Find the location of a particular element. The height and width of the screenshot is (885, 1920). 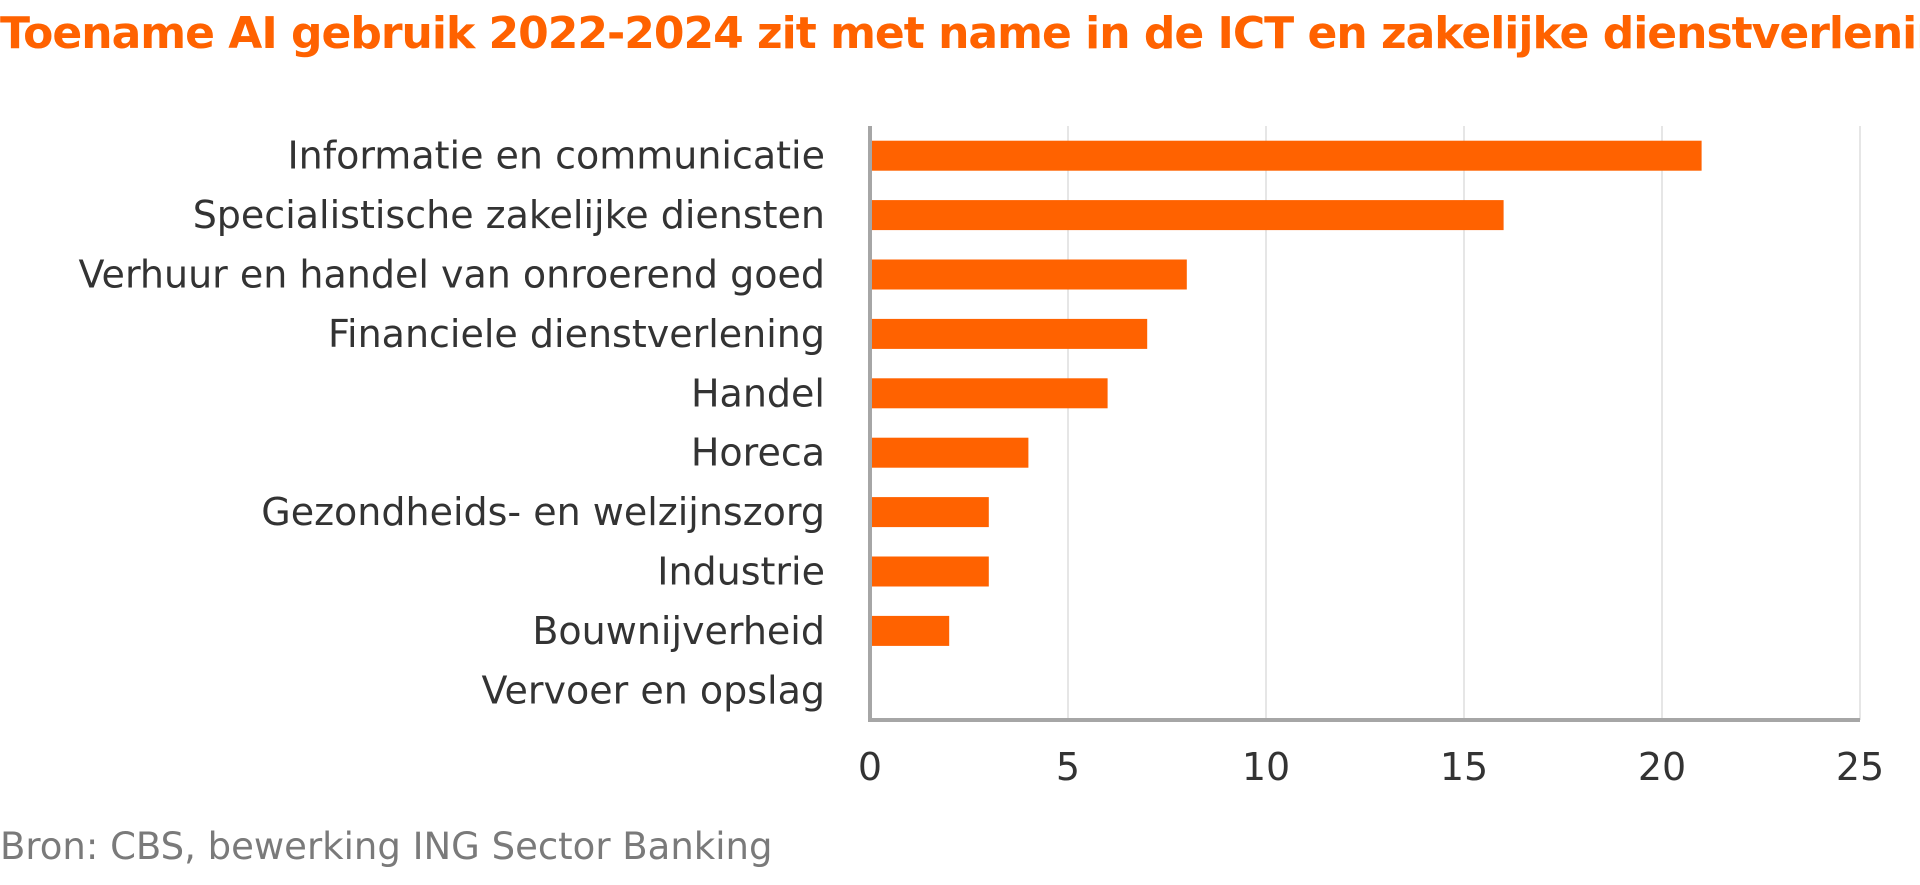

x-tick-label: 5 is located at coordinates (1068, 767).